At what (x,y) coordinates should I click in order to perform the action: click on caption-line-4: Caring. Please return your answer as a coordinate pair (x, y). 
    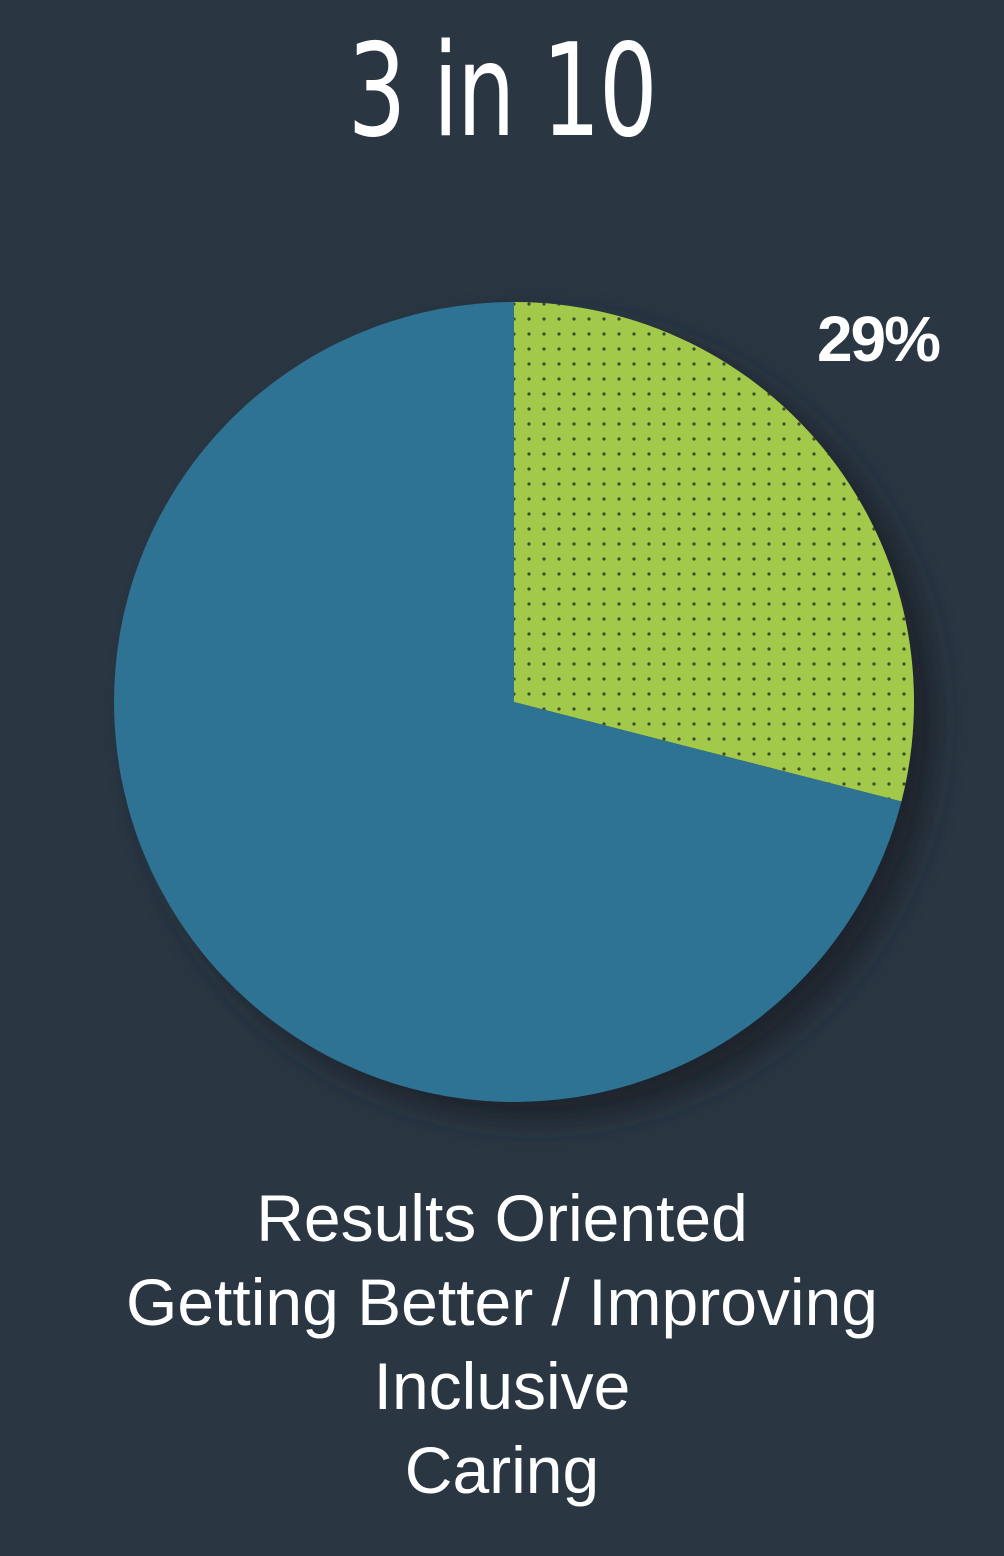
    Looking at the image, I should click on (502, 1470).